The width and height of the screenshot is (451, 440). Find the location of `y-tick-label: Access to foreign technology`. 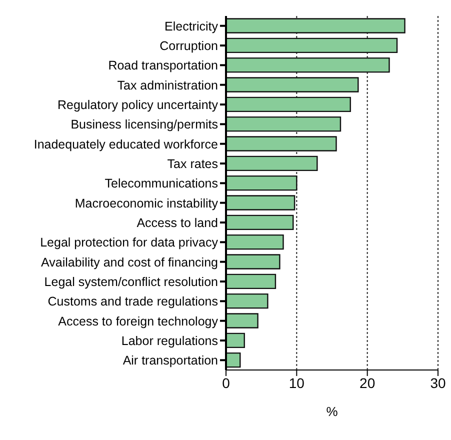

y-tick-label: Access to foreign technology is located at coordinates (138, 321).